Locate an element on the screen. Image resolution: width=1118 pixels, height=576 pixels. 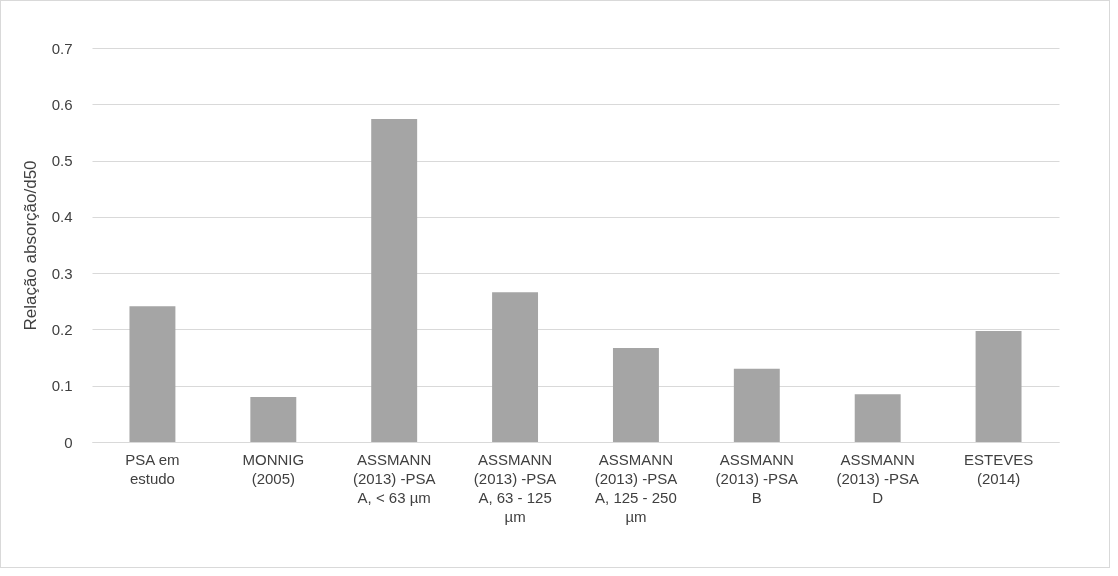
x-tick-label: ASSMANN (2013) -PSA B is located at coordinates (757, 478).